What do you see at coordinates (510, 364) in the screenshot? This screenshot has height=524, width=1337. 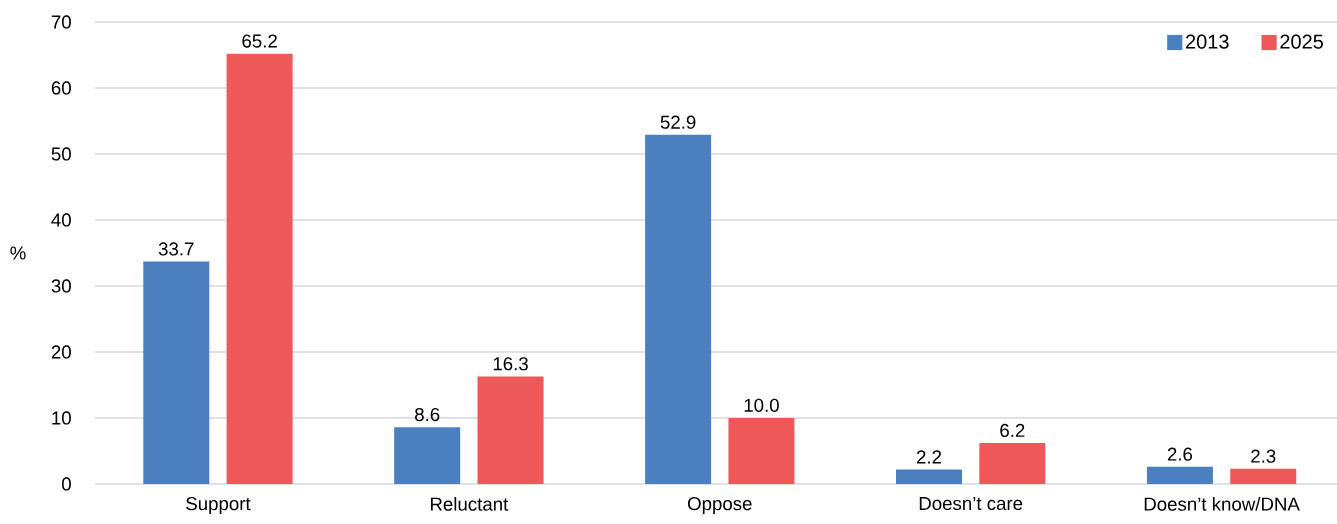 I see `data-label: 16.3` at bounding box center [510, 364].